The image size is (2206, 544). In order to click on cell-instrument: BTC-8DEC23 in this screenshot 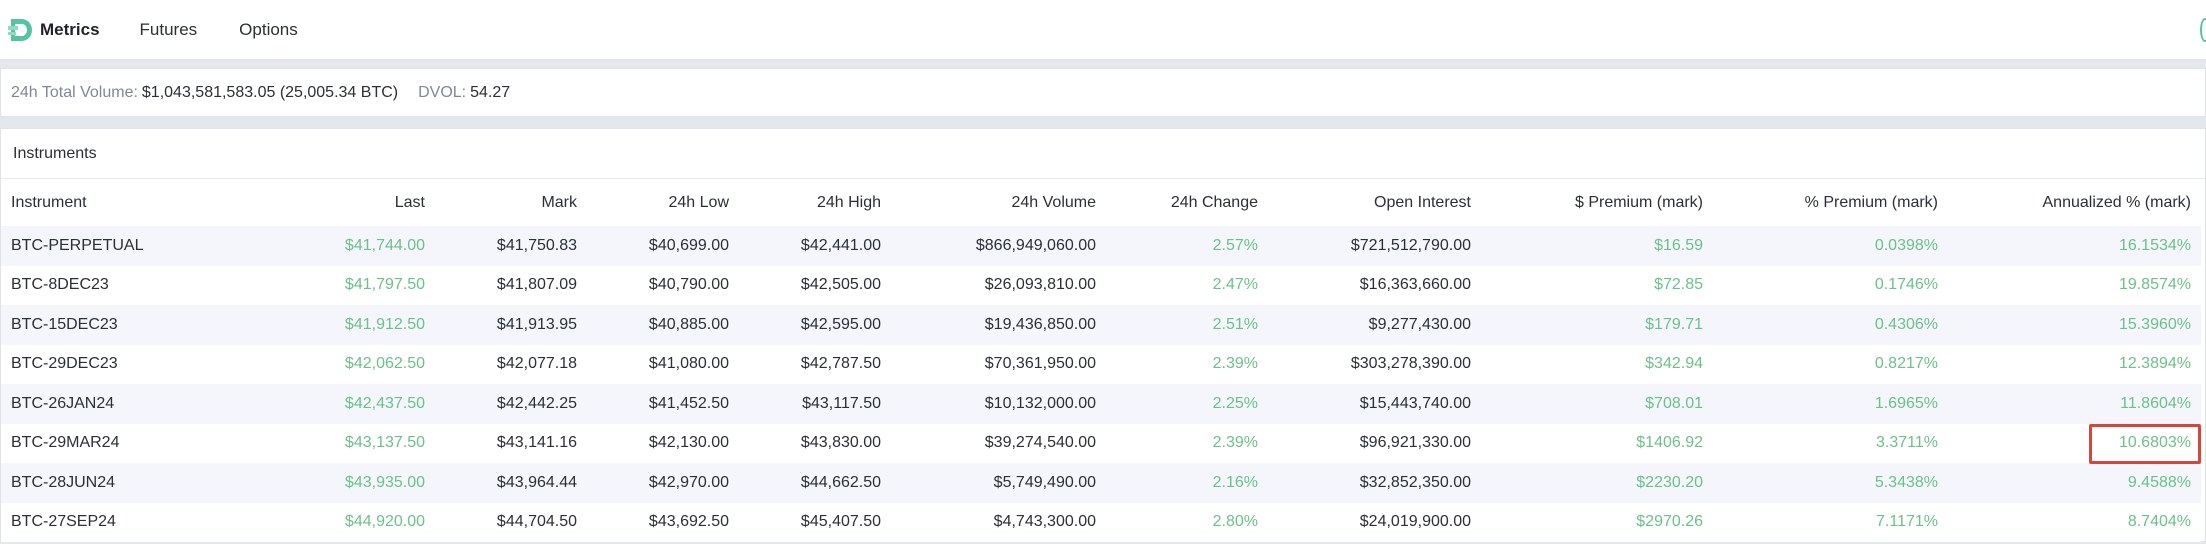, I will do `click(119, 285)`.